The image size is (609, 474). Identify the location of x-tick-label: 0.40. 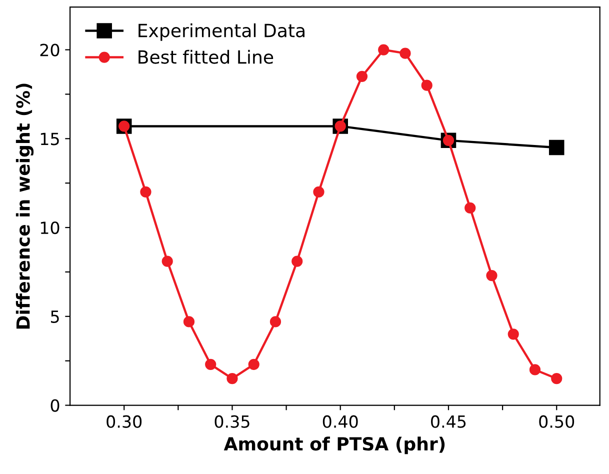
(340, 421).